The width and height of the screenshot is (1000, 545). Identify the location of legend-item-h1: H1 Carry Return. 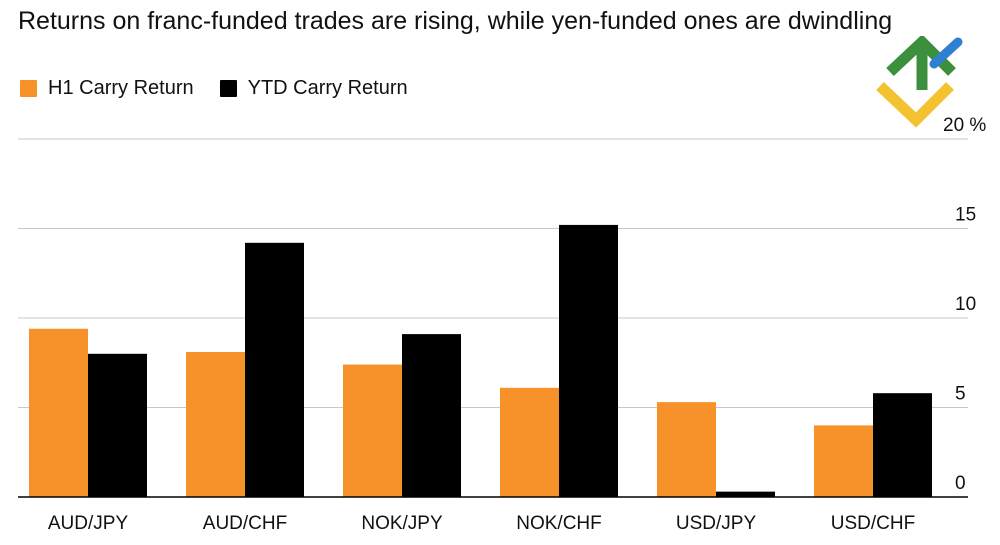
(107, 88).